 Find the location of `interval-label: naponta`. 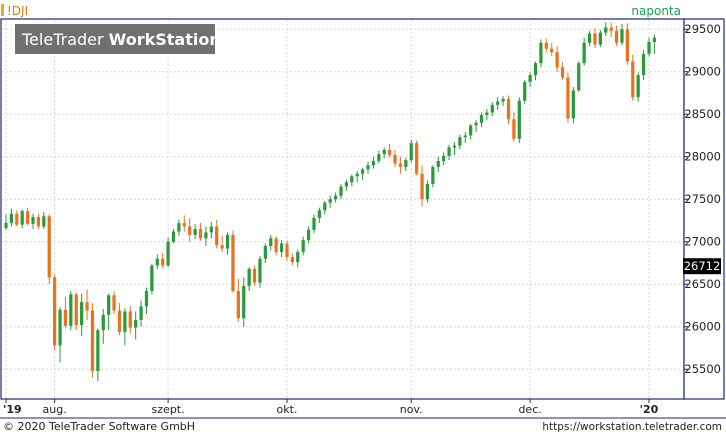

interval-label: naponta is located at coordinates (656, 11).